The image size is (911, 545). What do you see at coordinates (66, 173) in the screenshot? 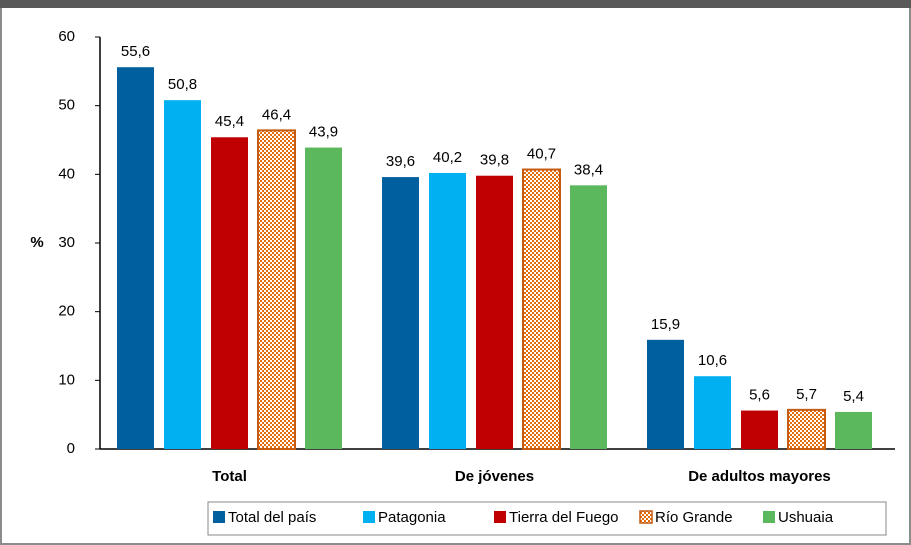
I see `y-tick-label: 40` at bounding box center [66, 173].